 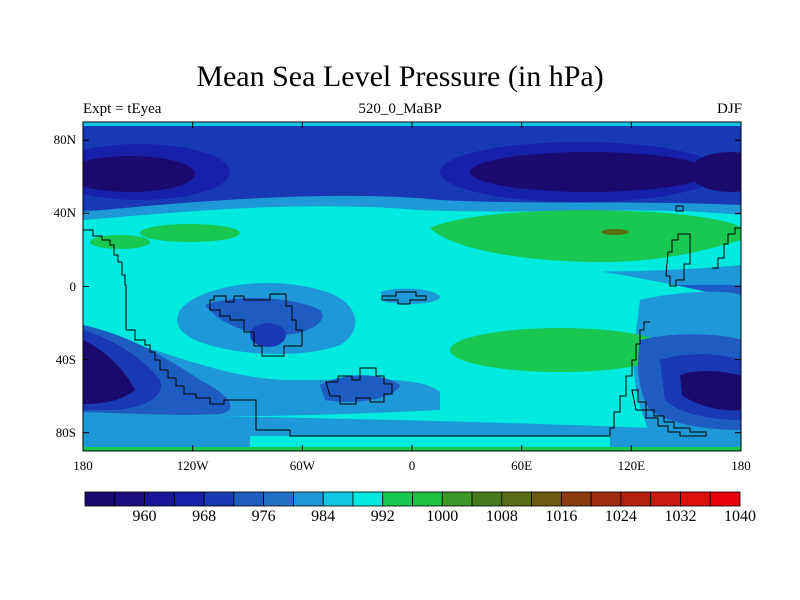 What do you see at coordinates (263, 516) in the screenshot?
I see `colorbar-label: 976` at bounding box center [263, 516].